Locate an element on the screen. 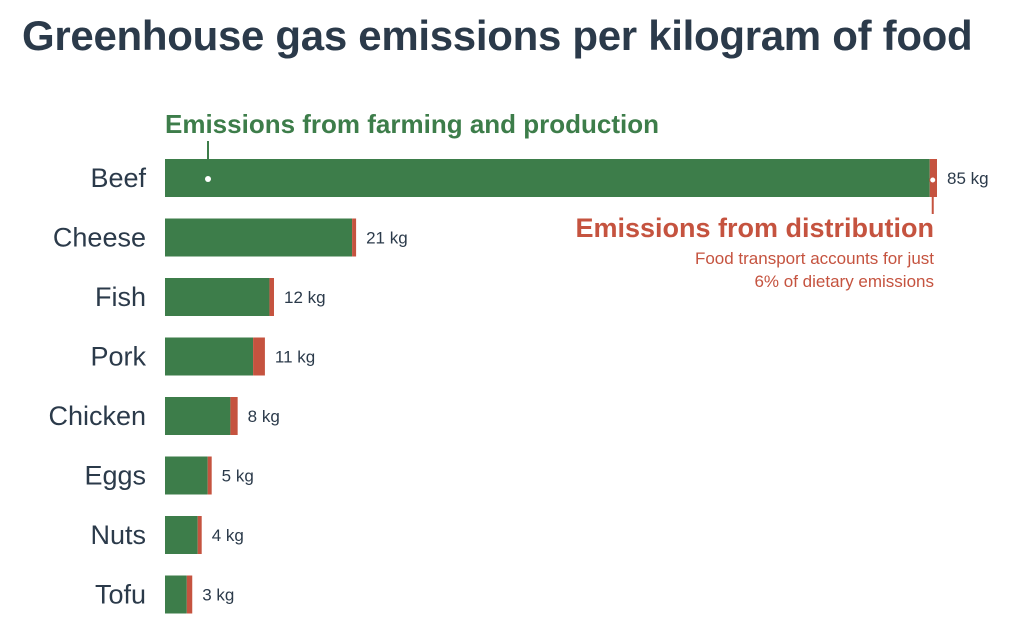 The image size is (1024, 640). category-label-fish: Fish is located at coordinates (120, 297).